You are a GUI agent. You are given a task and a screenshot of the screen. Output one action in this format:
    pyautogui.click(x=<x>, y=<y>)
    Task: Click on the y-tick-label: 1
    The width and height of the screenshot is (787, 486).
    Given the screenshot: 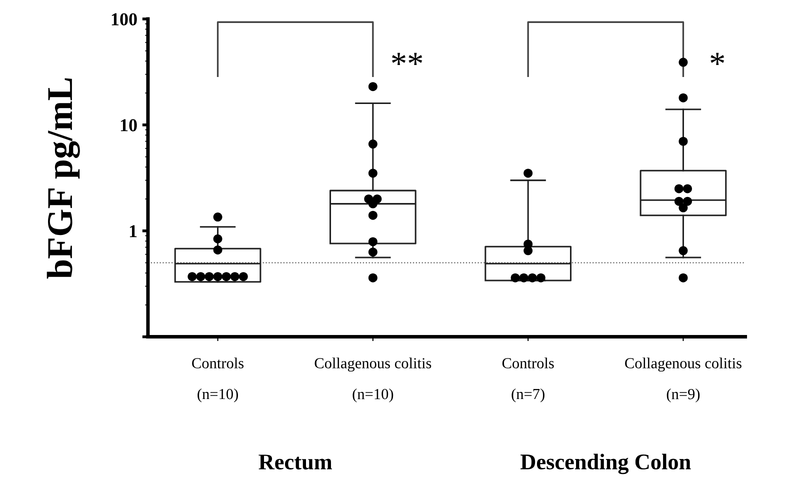 What is the action you would take?
    pyautogui.click(x=133, y=231)
    